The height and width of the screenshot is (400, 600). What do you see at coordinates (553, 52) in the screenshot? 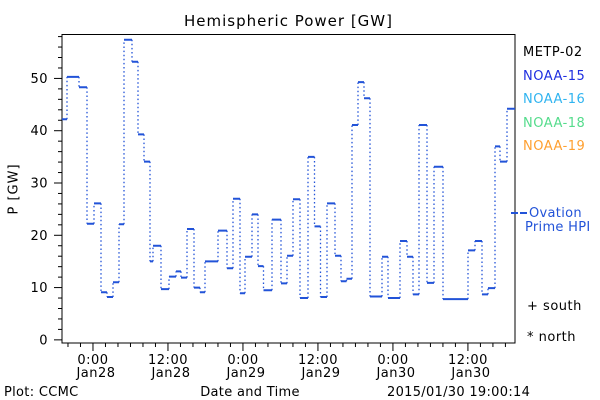
I see `legend-item-metp02: METP-02` at bounding box center [553, 52].